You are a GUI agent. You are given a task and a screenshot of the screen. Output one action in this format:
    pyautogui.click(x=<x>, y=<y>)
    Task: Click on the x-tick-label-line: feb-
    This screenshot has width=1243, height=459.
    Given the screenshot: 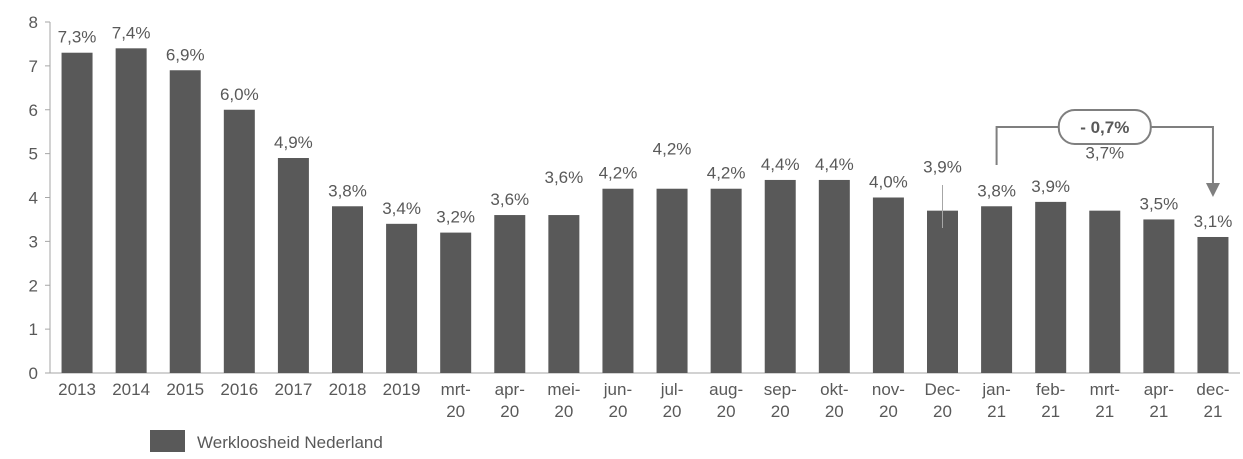 What is the action you would take?
    pyautogui.click(x=1050, y=389)
    